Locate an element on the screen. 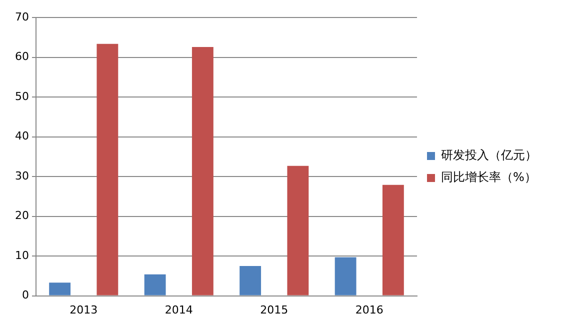 Image resolution: width=565 pixels, height=332 pixels. x-tick-label: 2014 is located at coordinates (178, 309).